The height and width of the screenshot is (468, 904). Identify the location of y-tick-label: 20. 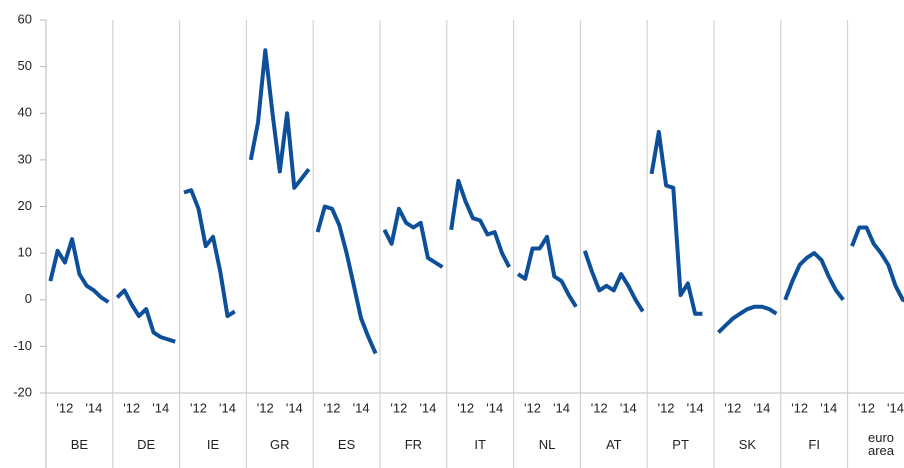
(25, 205).